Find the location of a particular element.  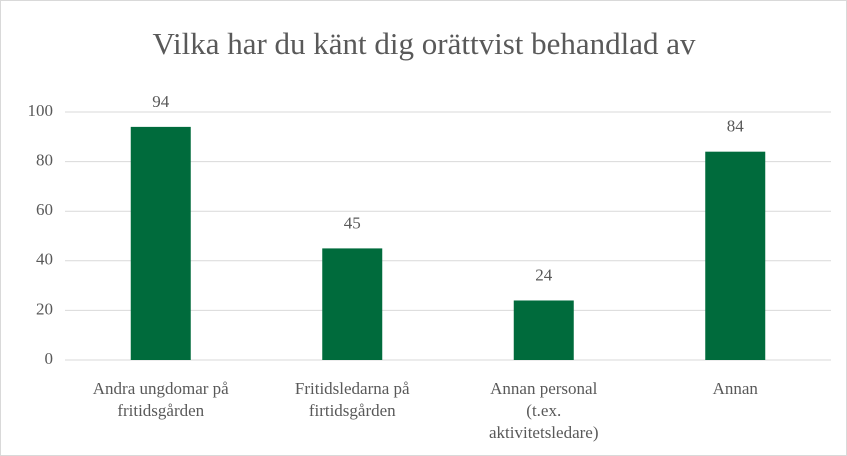

y-tick-label: 0 is located at coordinates (49, 358).